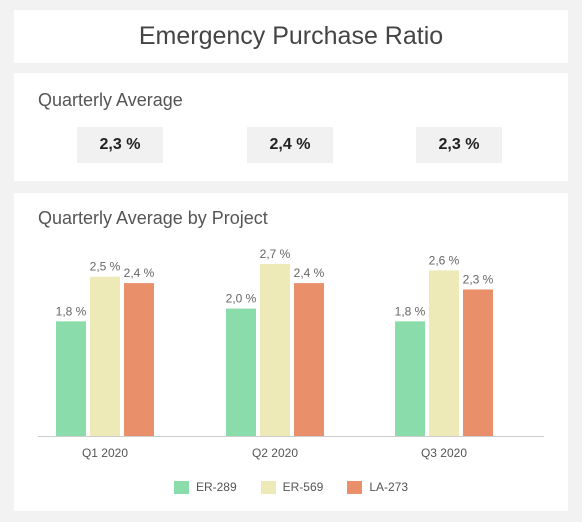  I want to click on legend-item-er-289: ER-289, so click(205, 487).